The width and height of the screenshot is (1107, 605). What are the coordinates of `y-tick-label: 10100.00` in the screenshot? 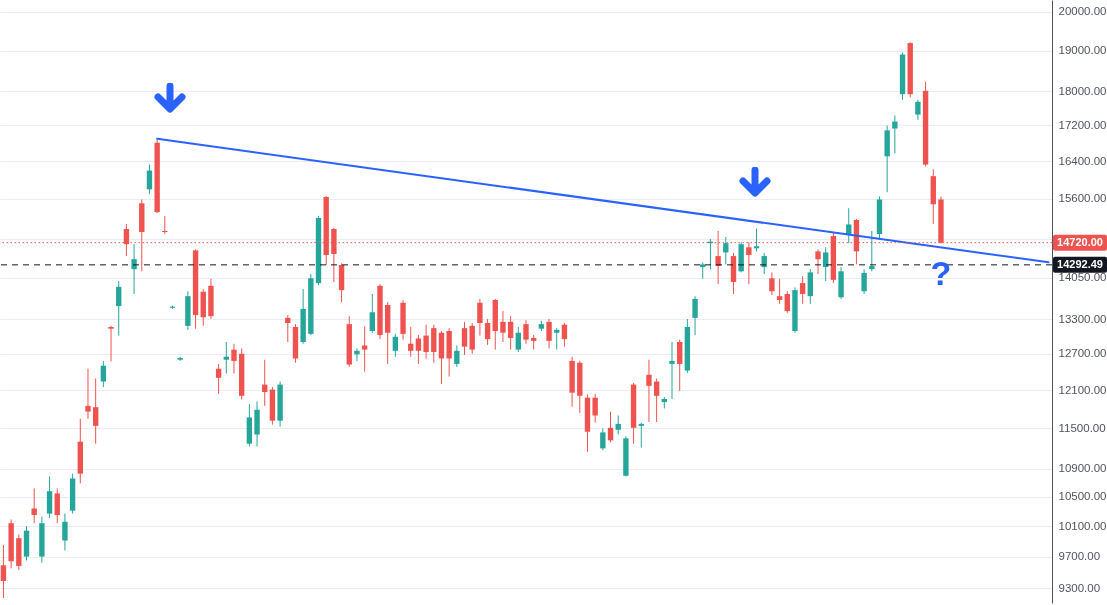 It's located at (1082, 525).